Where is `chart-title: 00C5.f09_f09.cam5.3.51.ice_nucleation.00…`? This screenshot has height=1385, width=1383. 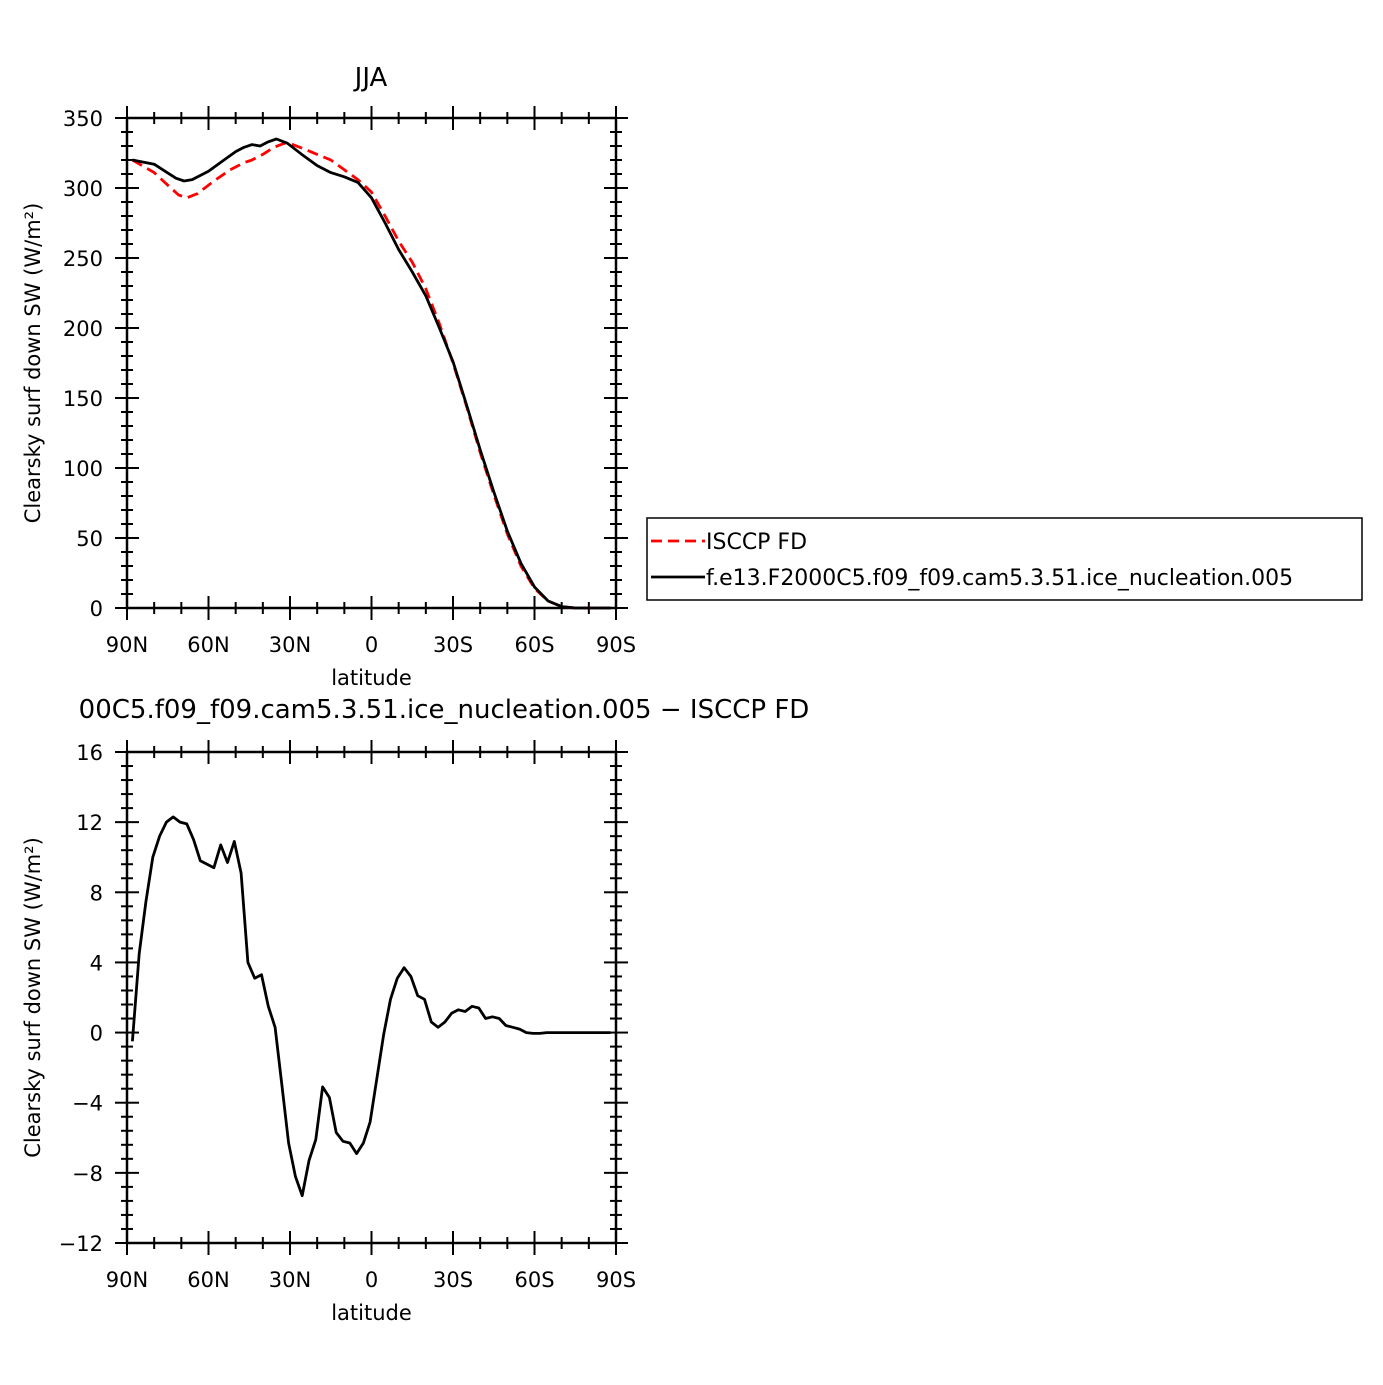
chart-title: 00C5.f09_f09.cam5.3.51.ice_nucleation.00… is located at coordinates (444, 710).